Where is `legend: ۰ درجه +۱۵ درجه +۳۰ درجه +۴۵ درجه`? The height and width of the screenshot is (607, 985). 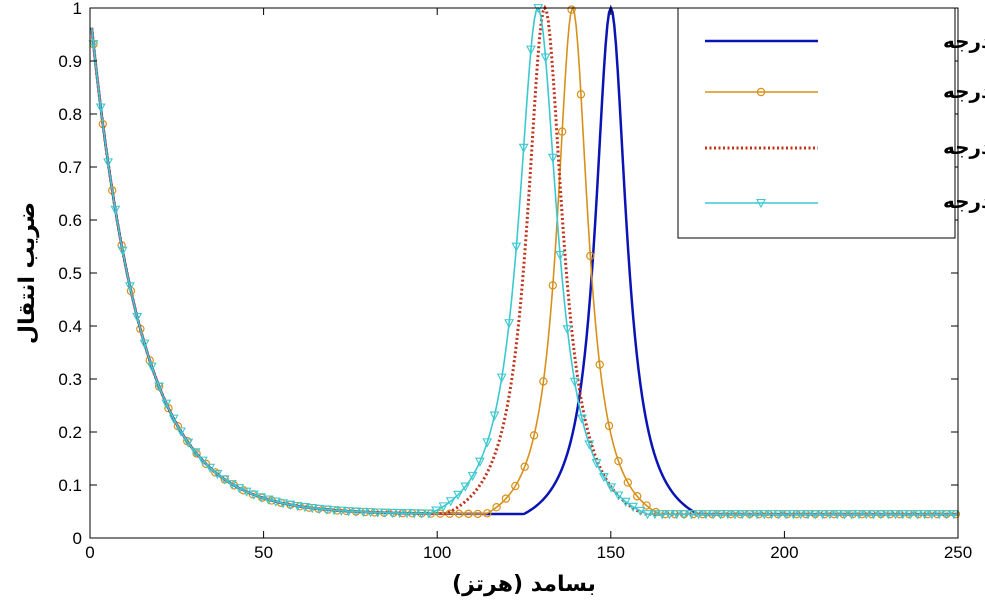
legend: ۰ درجه +۱۵ درجه +۳۰ درجه +۴۵ درجه is located at coordinates (831, 123).